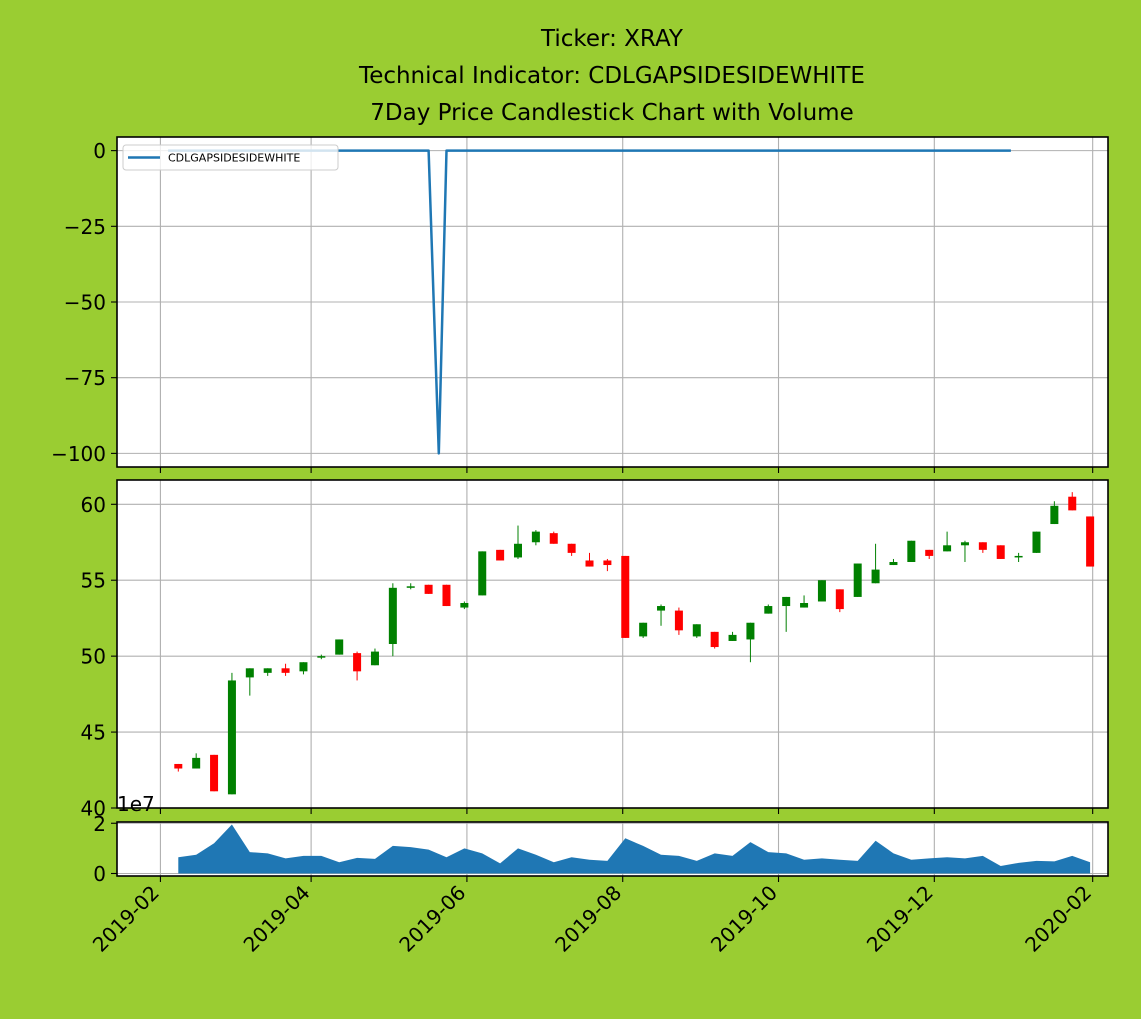  I want to click on chart-title-line-1: Ticker: XRAY, so click(612, 39).